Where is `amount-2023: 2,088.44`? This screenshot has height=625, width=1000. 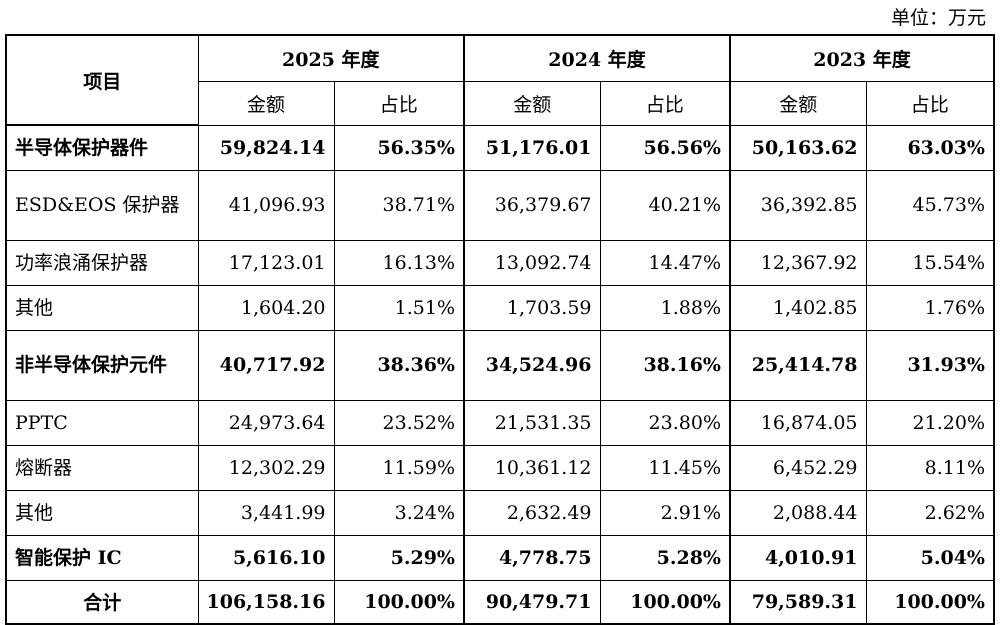 amount-2023: 2,088.44 is located at coordinates (798, 512).